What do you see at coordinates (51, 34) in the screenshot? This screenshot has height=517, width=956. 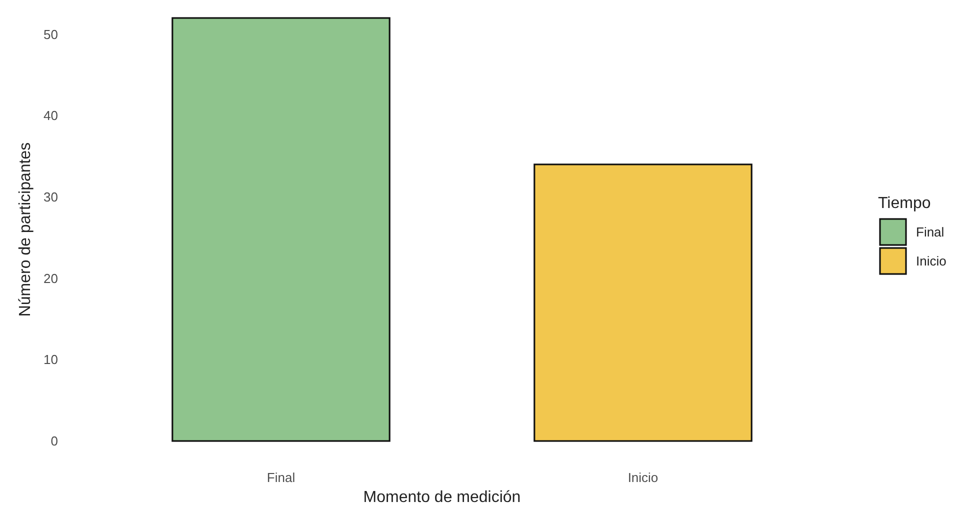 I see `y-tick-label: 50` at bounding box center [51, 34].